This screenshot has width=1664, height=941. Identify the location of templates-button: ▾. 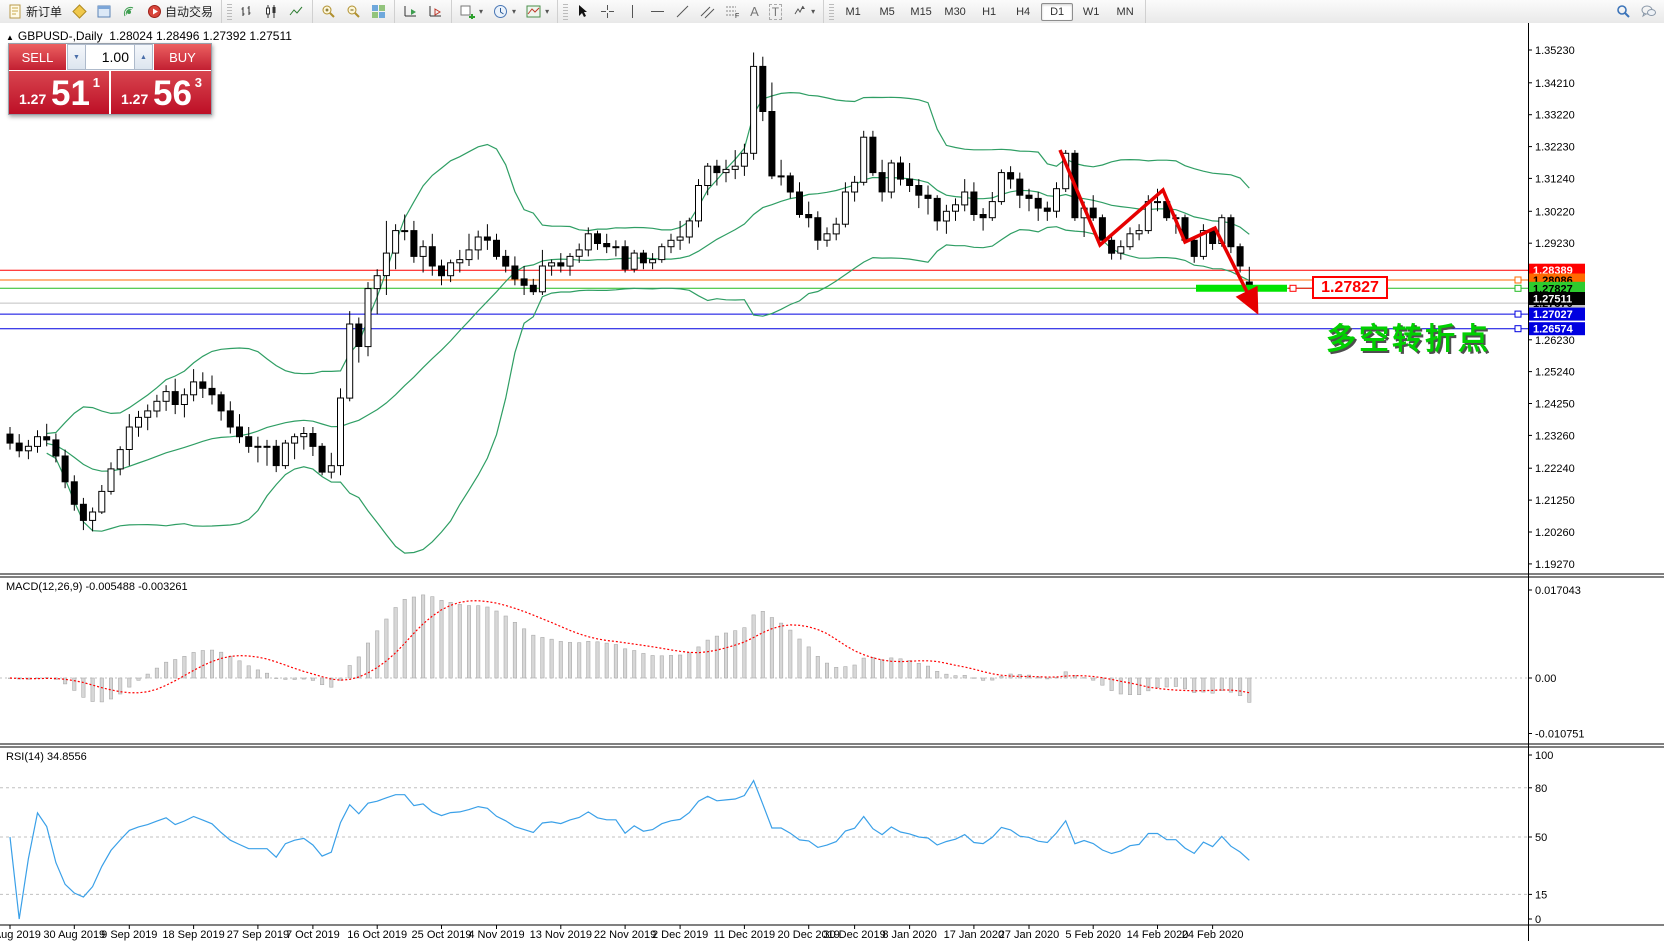
(537, 11).